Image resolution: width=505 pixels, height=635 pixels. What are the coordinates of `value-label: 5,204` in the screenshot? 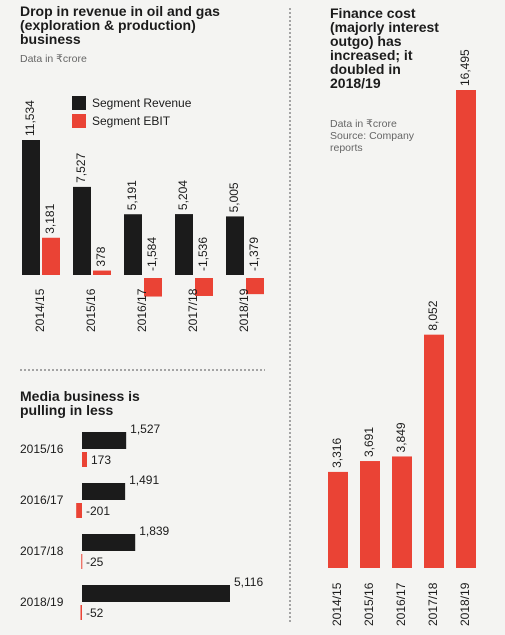 It's located at (183, 195).